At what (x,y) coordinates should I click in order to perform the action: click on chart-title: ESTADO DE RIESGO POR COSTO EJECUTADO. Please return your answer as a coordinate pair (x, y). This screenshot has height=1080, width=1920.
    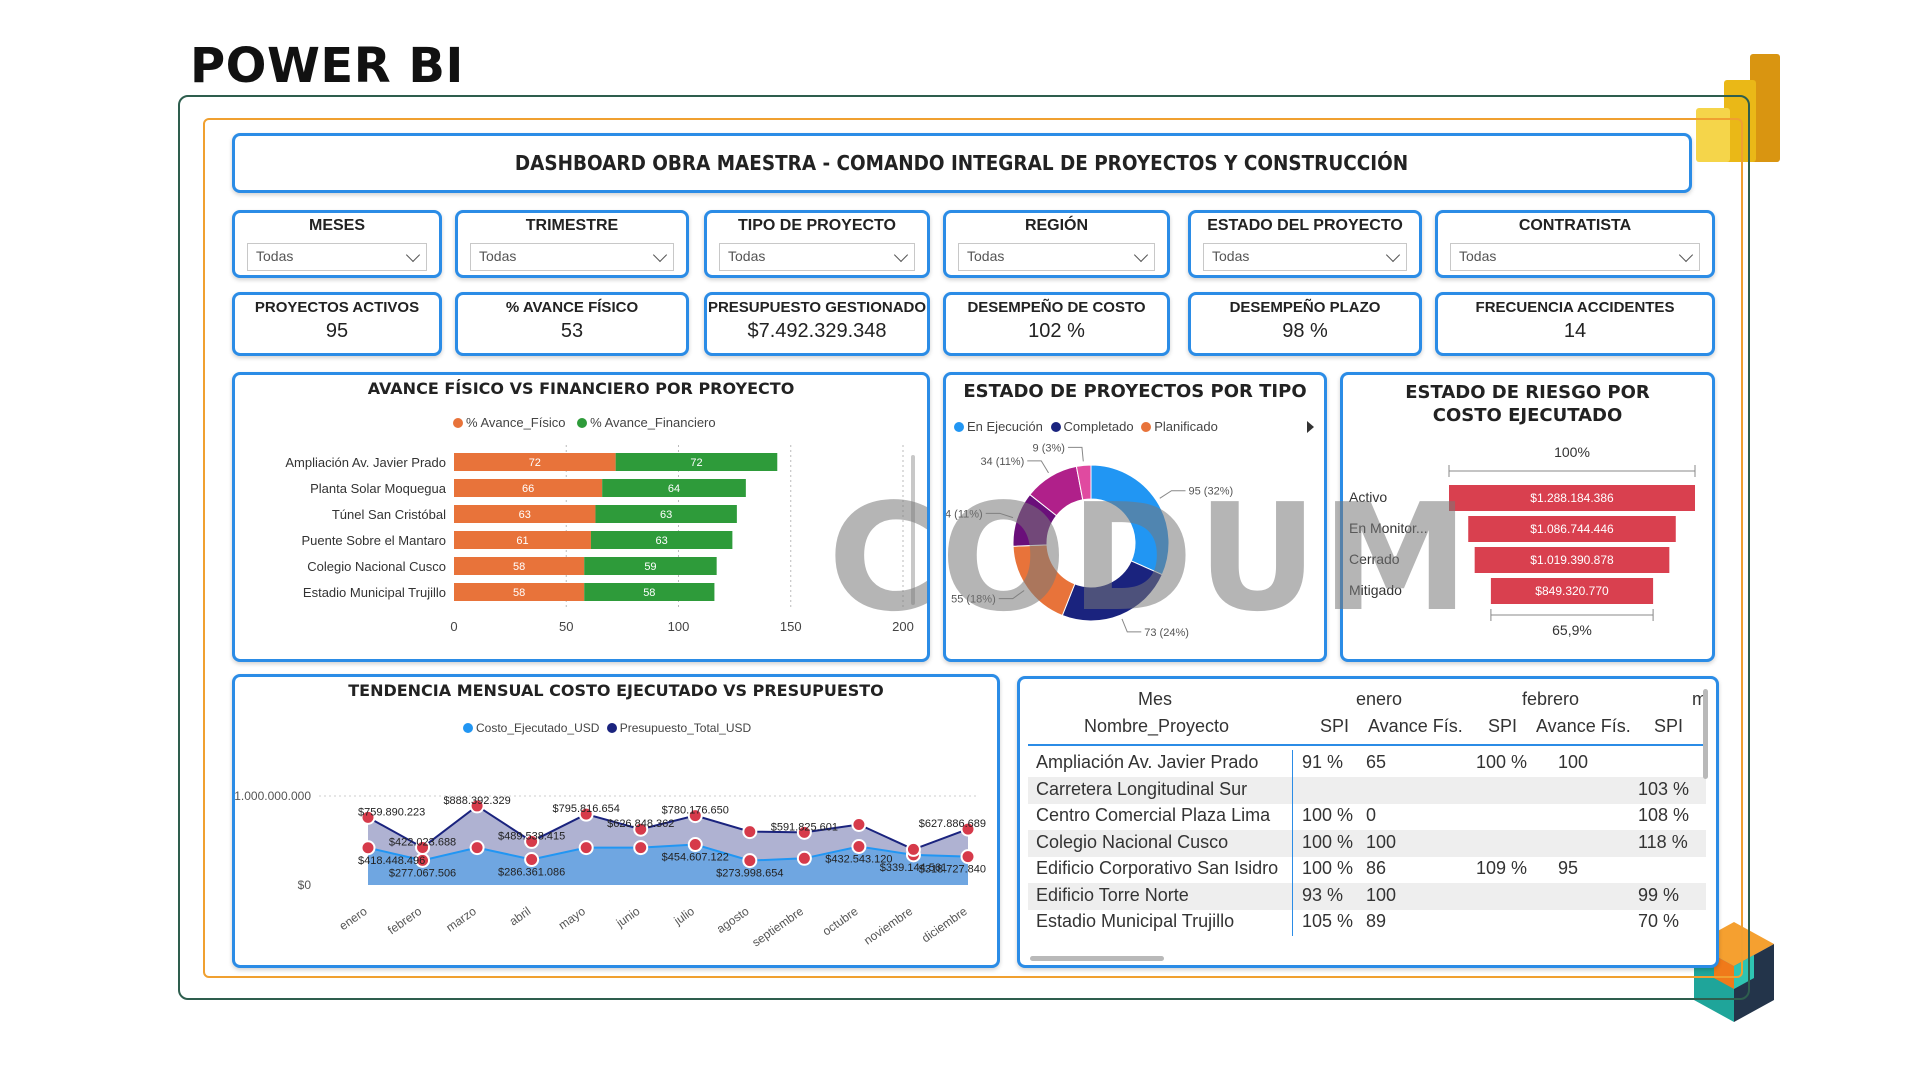
    Looking at the image, I should click on (1527, 404).